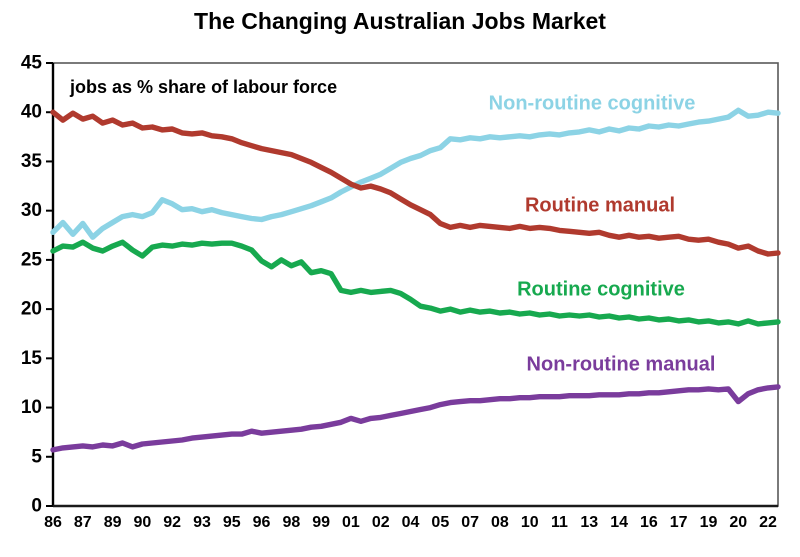  What do you see at coordinates (53, 522) in the screenshot?
I see `x-tick-label: 86` at bounding box center [53, 522].